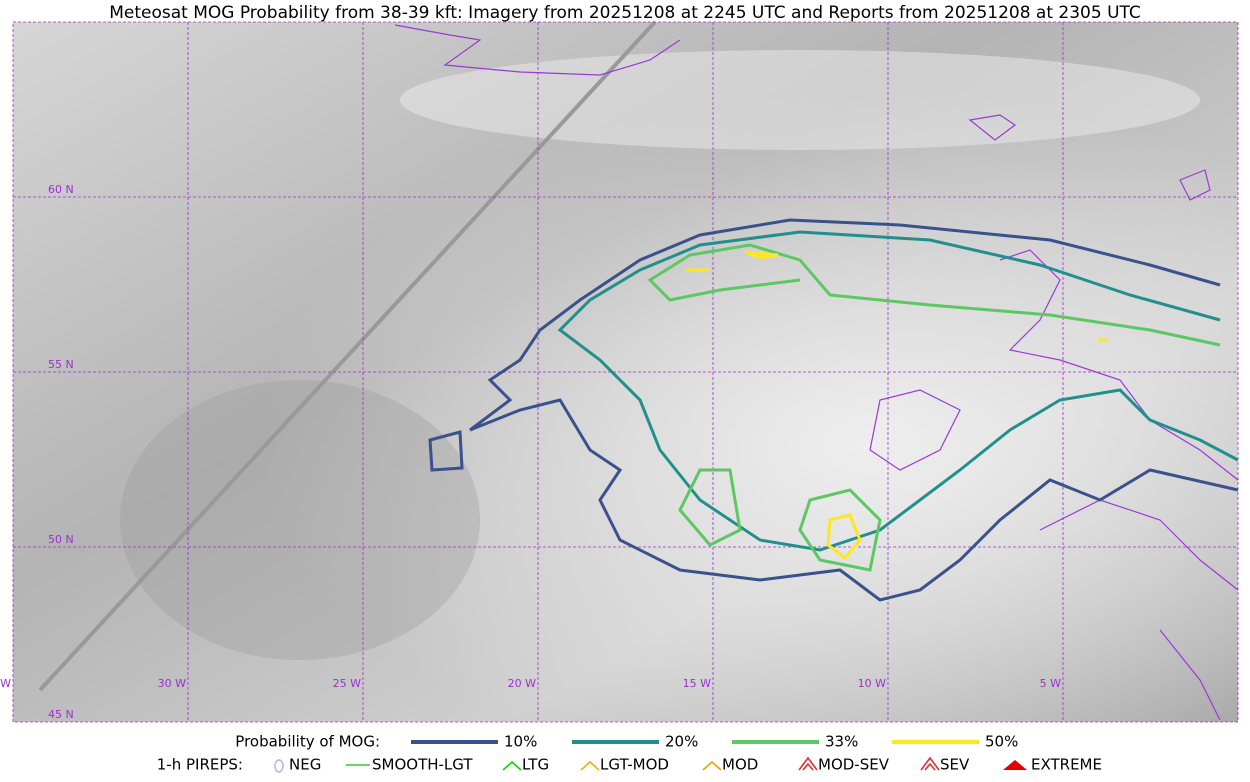 The width and height of the screenshot is (1250, 782). What do you see at coordinates (61, 364) in the screenshot?
I see `lat-label: 55 N` at bounding box center [61, 364].